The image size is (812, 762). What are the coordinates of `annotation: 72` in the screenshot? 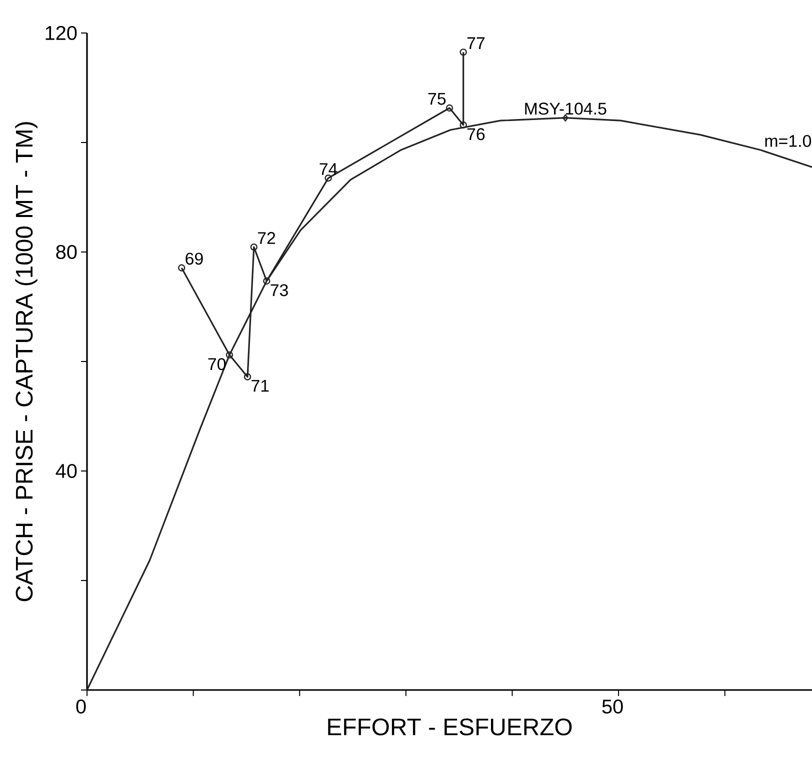 It's located at (267, 238).